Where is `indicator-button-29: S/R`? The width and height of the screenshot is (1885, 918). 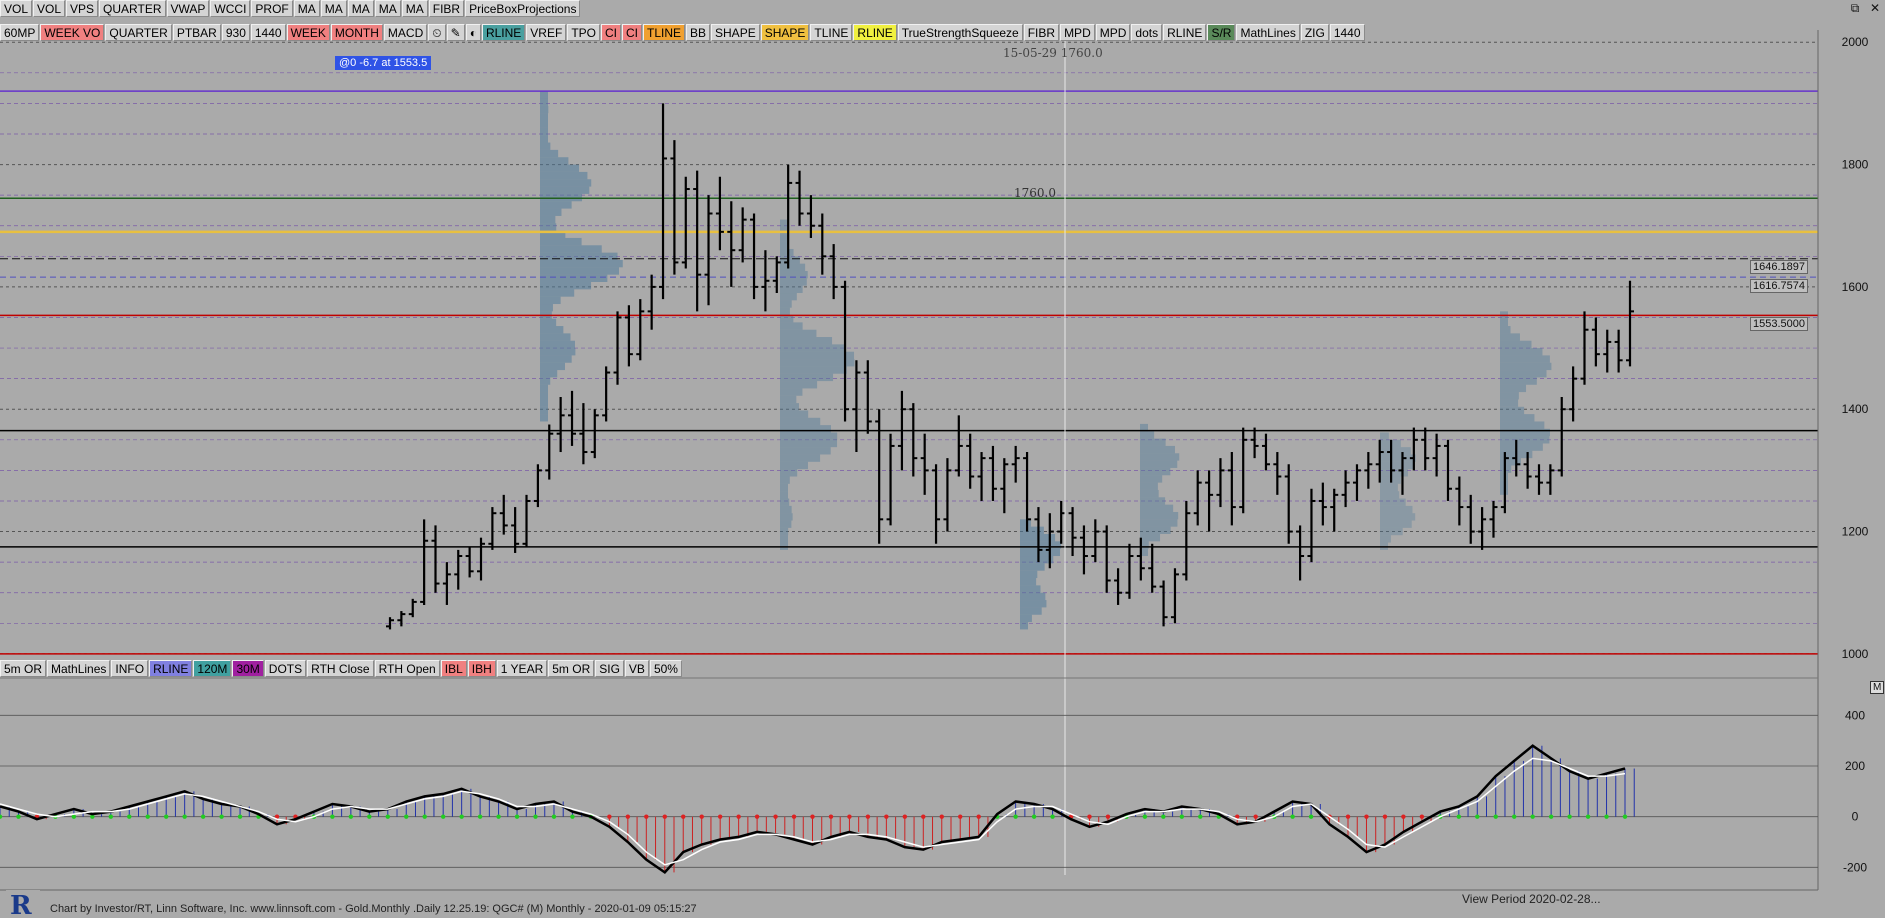 indicator-button-29: S/R is located at coordinates (1221, 32).